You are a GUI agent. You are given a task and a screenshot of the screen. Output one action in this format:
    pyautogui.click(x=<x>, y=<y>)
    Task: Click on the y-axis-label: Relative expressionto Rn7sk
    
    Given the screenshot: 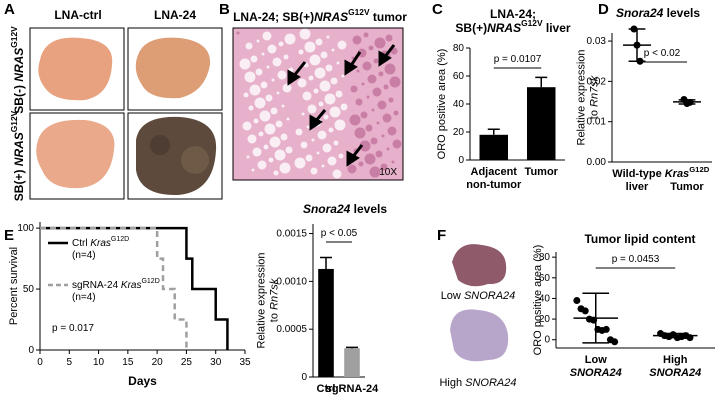 What is the action you would take?
    pyautogui.click(x=587, y=98)
    